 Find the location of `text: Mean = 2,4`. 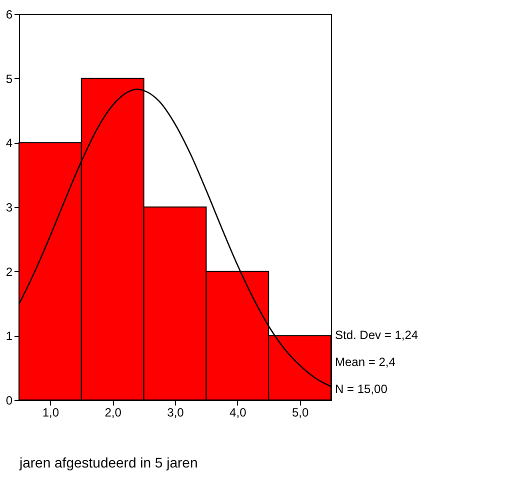

text: Mean = 2,4 is located at coordinates (365, 362).